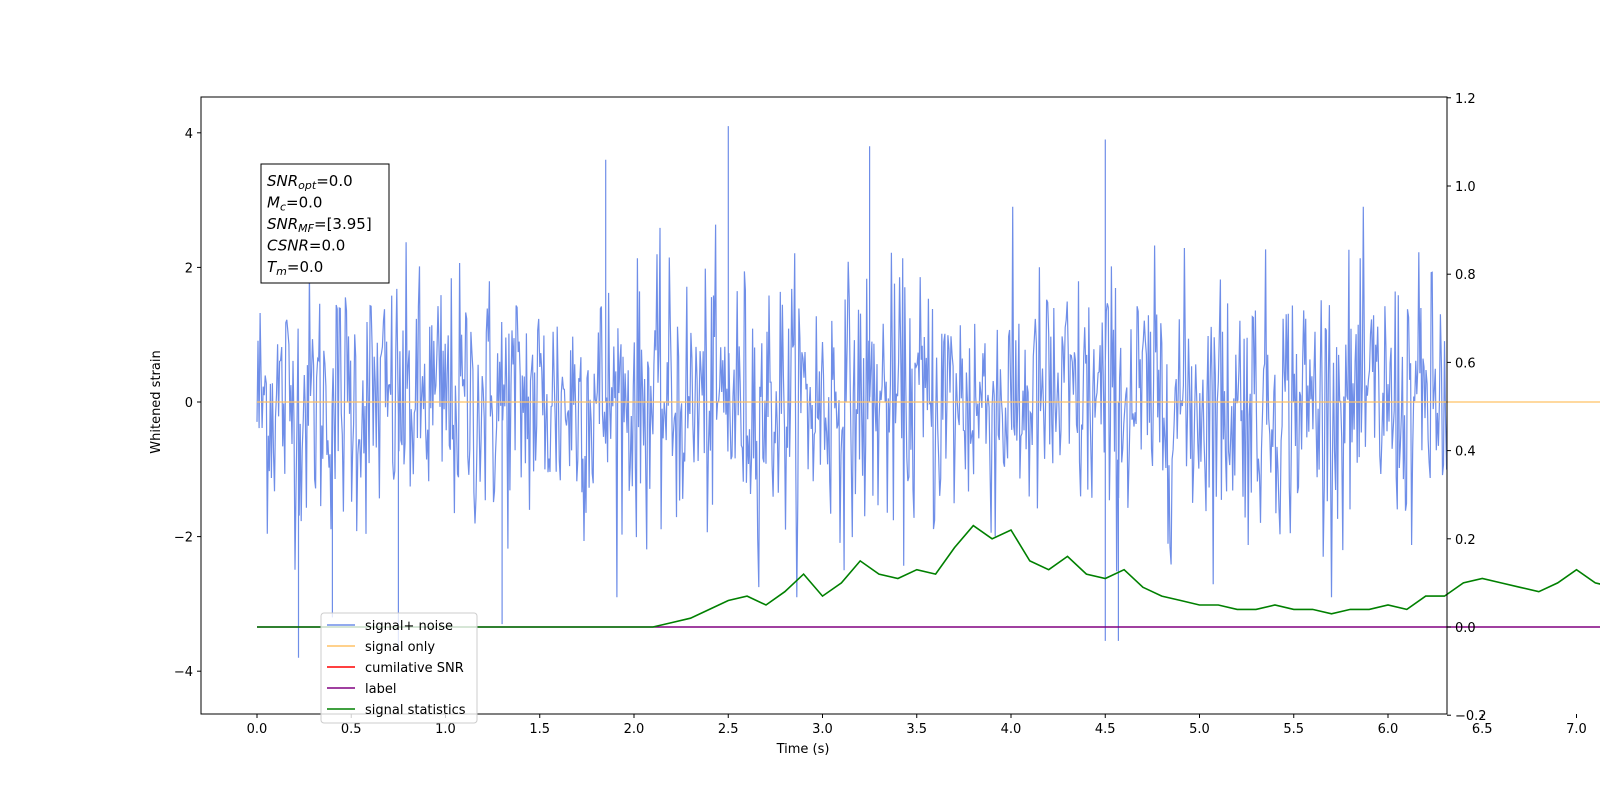 The image size is (1600, 800). What do you see at coordinates (189, 134) in the screenshot?
I see `y-tick-label: 4` at bounding box center [189, 134].